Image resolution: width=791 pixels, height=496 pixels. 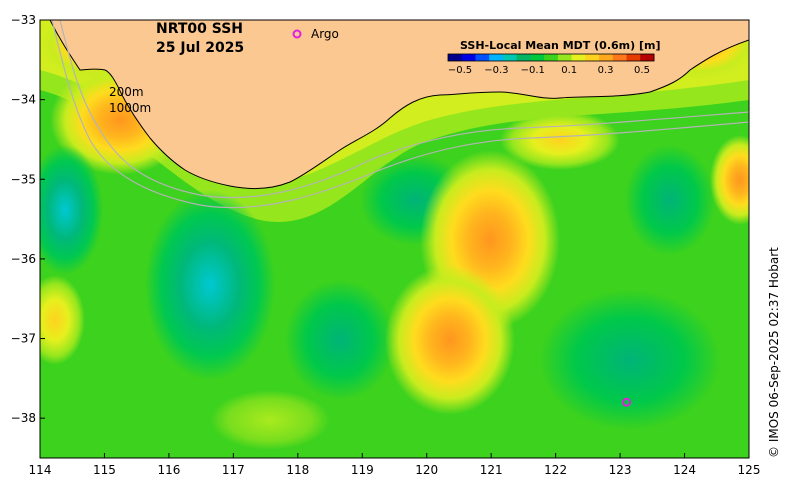 What do you see at coordinates (23, 100) in the screenshot?
I see `y-tick-label: −34` at bounding box center [23, 100].